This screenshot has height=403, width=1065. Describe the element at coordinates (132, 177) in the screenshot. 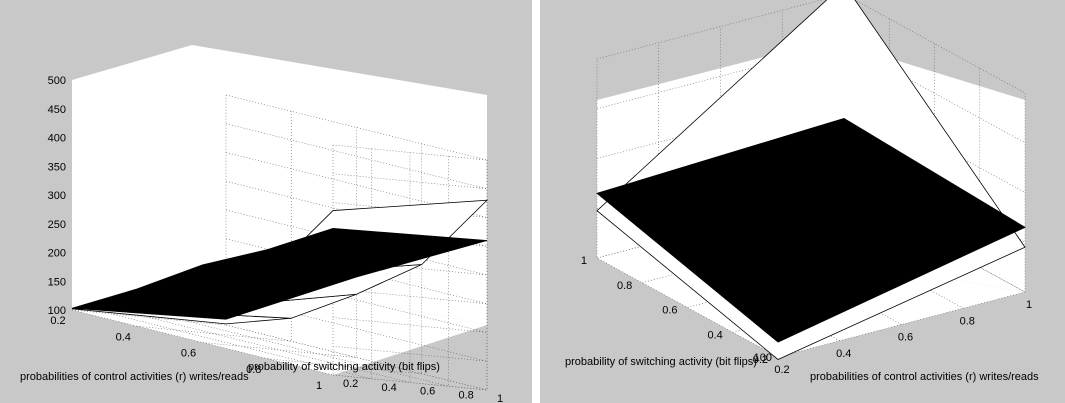

I see `left-plot-back-wall-rear` at that location.